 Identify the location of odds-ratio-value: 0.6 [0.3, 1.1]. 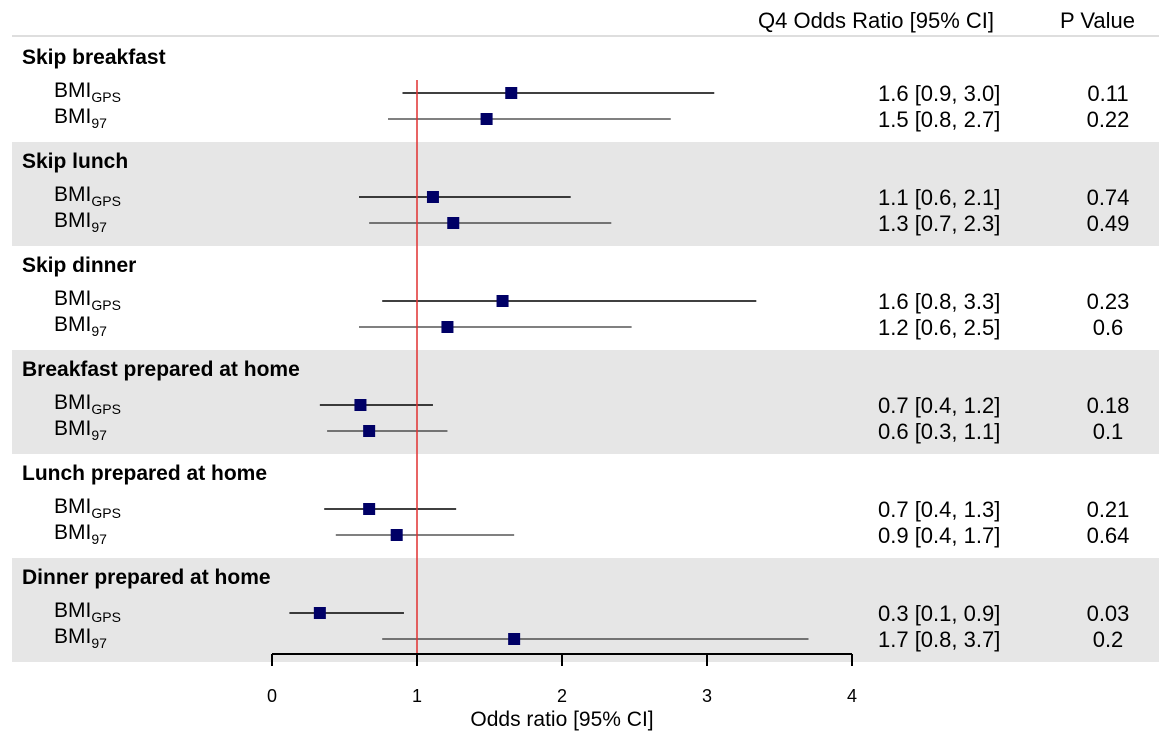
(939, 431).